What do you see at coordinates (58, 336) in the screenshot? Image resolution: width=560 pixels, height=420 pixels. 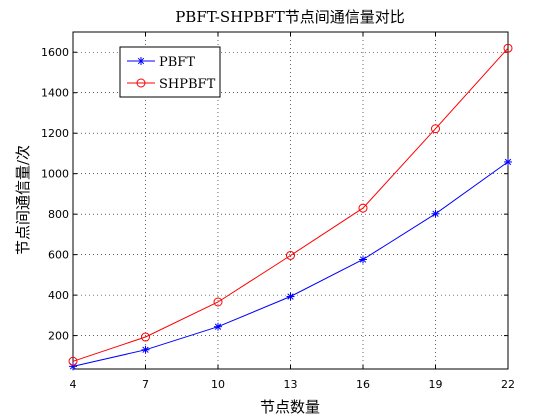 I see `y-tick-label: 200` at bounding box center [58, 336].